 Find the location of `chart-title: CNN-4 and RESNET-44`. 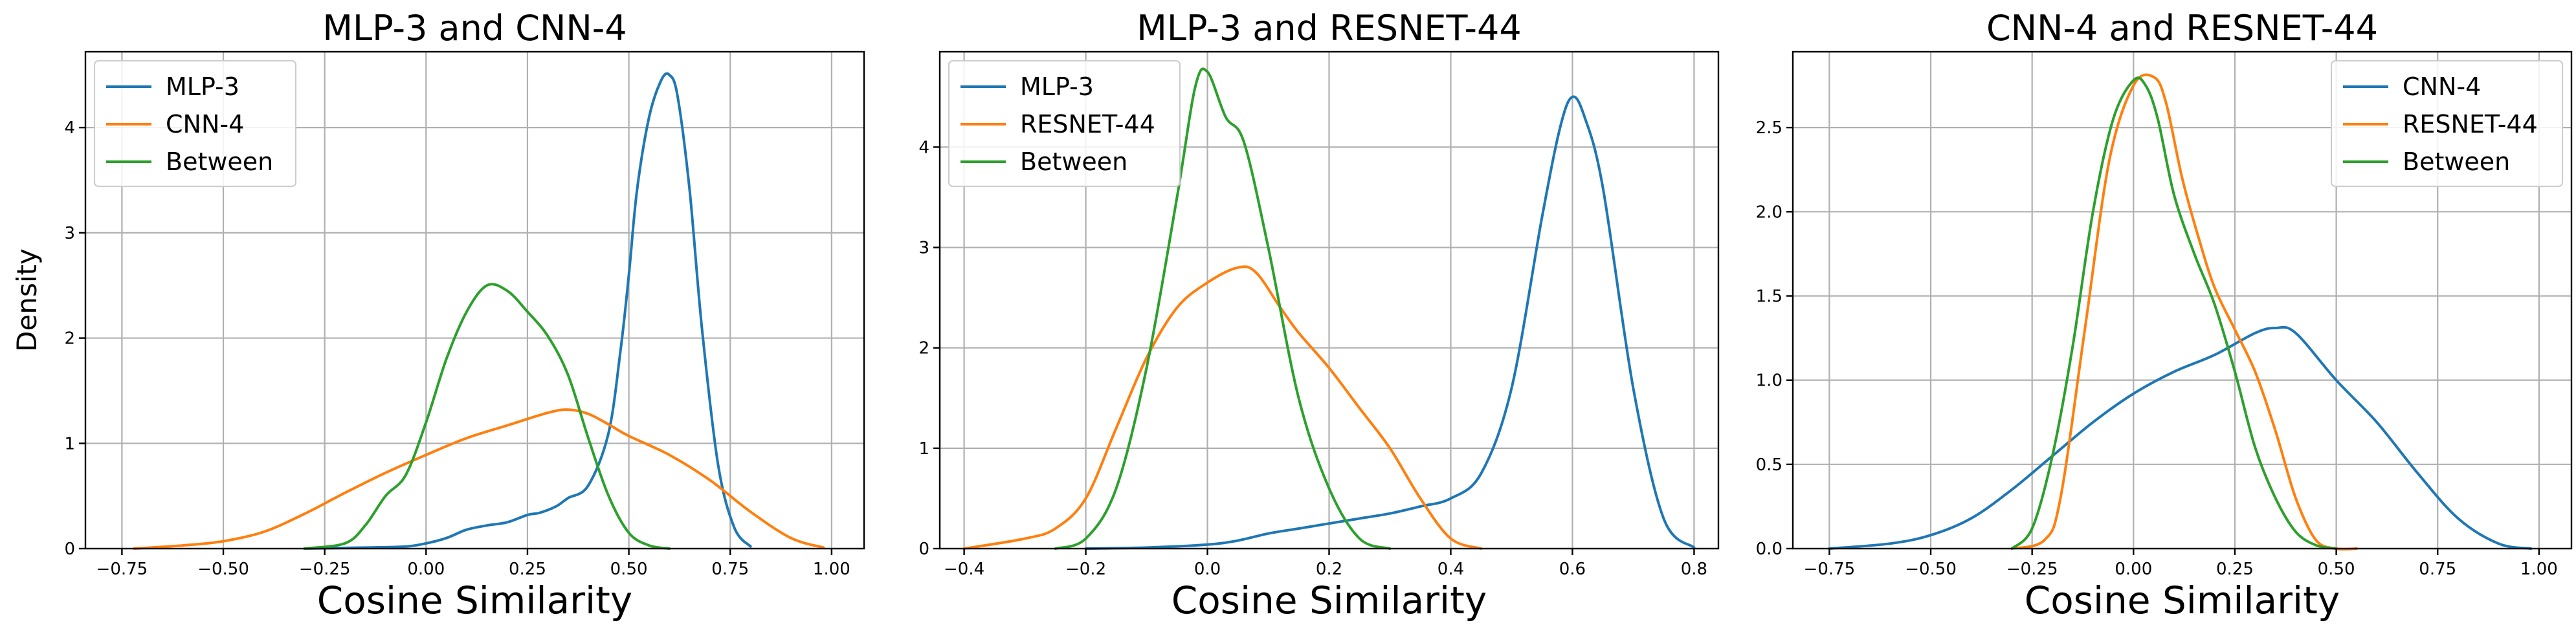

chart-title: CNN-4 and RESNET-44 is located at coordinates (2182, 28).